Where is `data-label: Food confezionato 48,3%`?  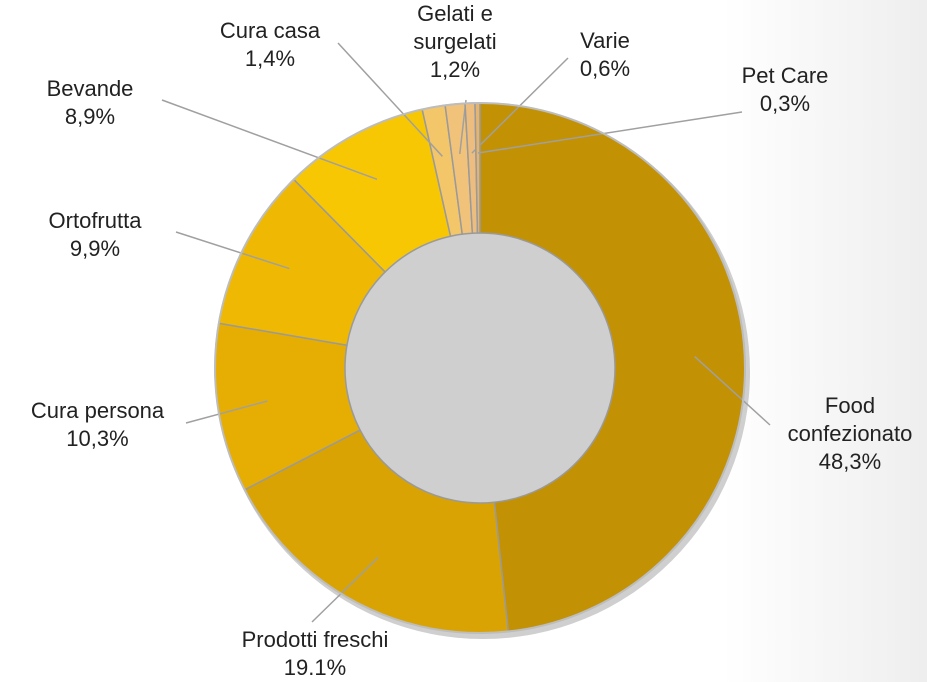 data-label: Food confezionato 48,3% is located at coordinates (843, 434).